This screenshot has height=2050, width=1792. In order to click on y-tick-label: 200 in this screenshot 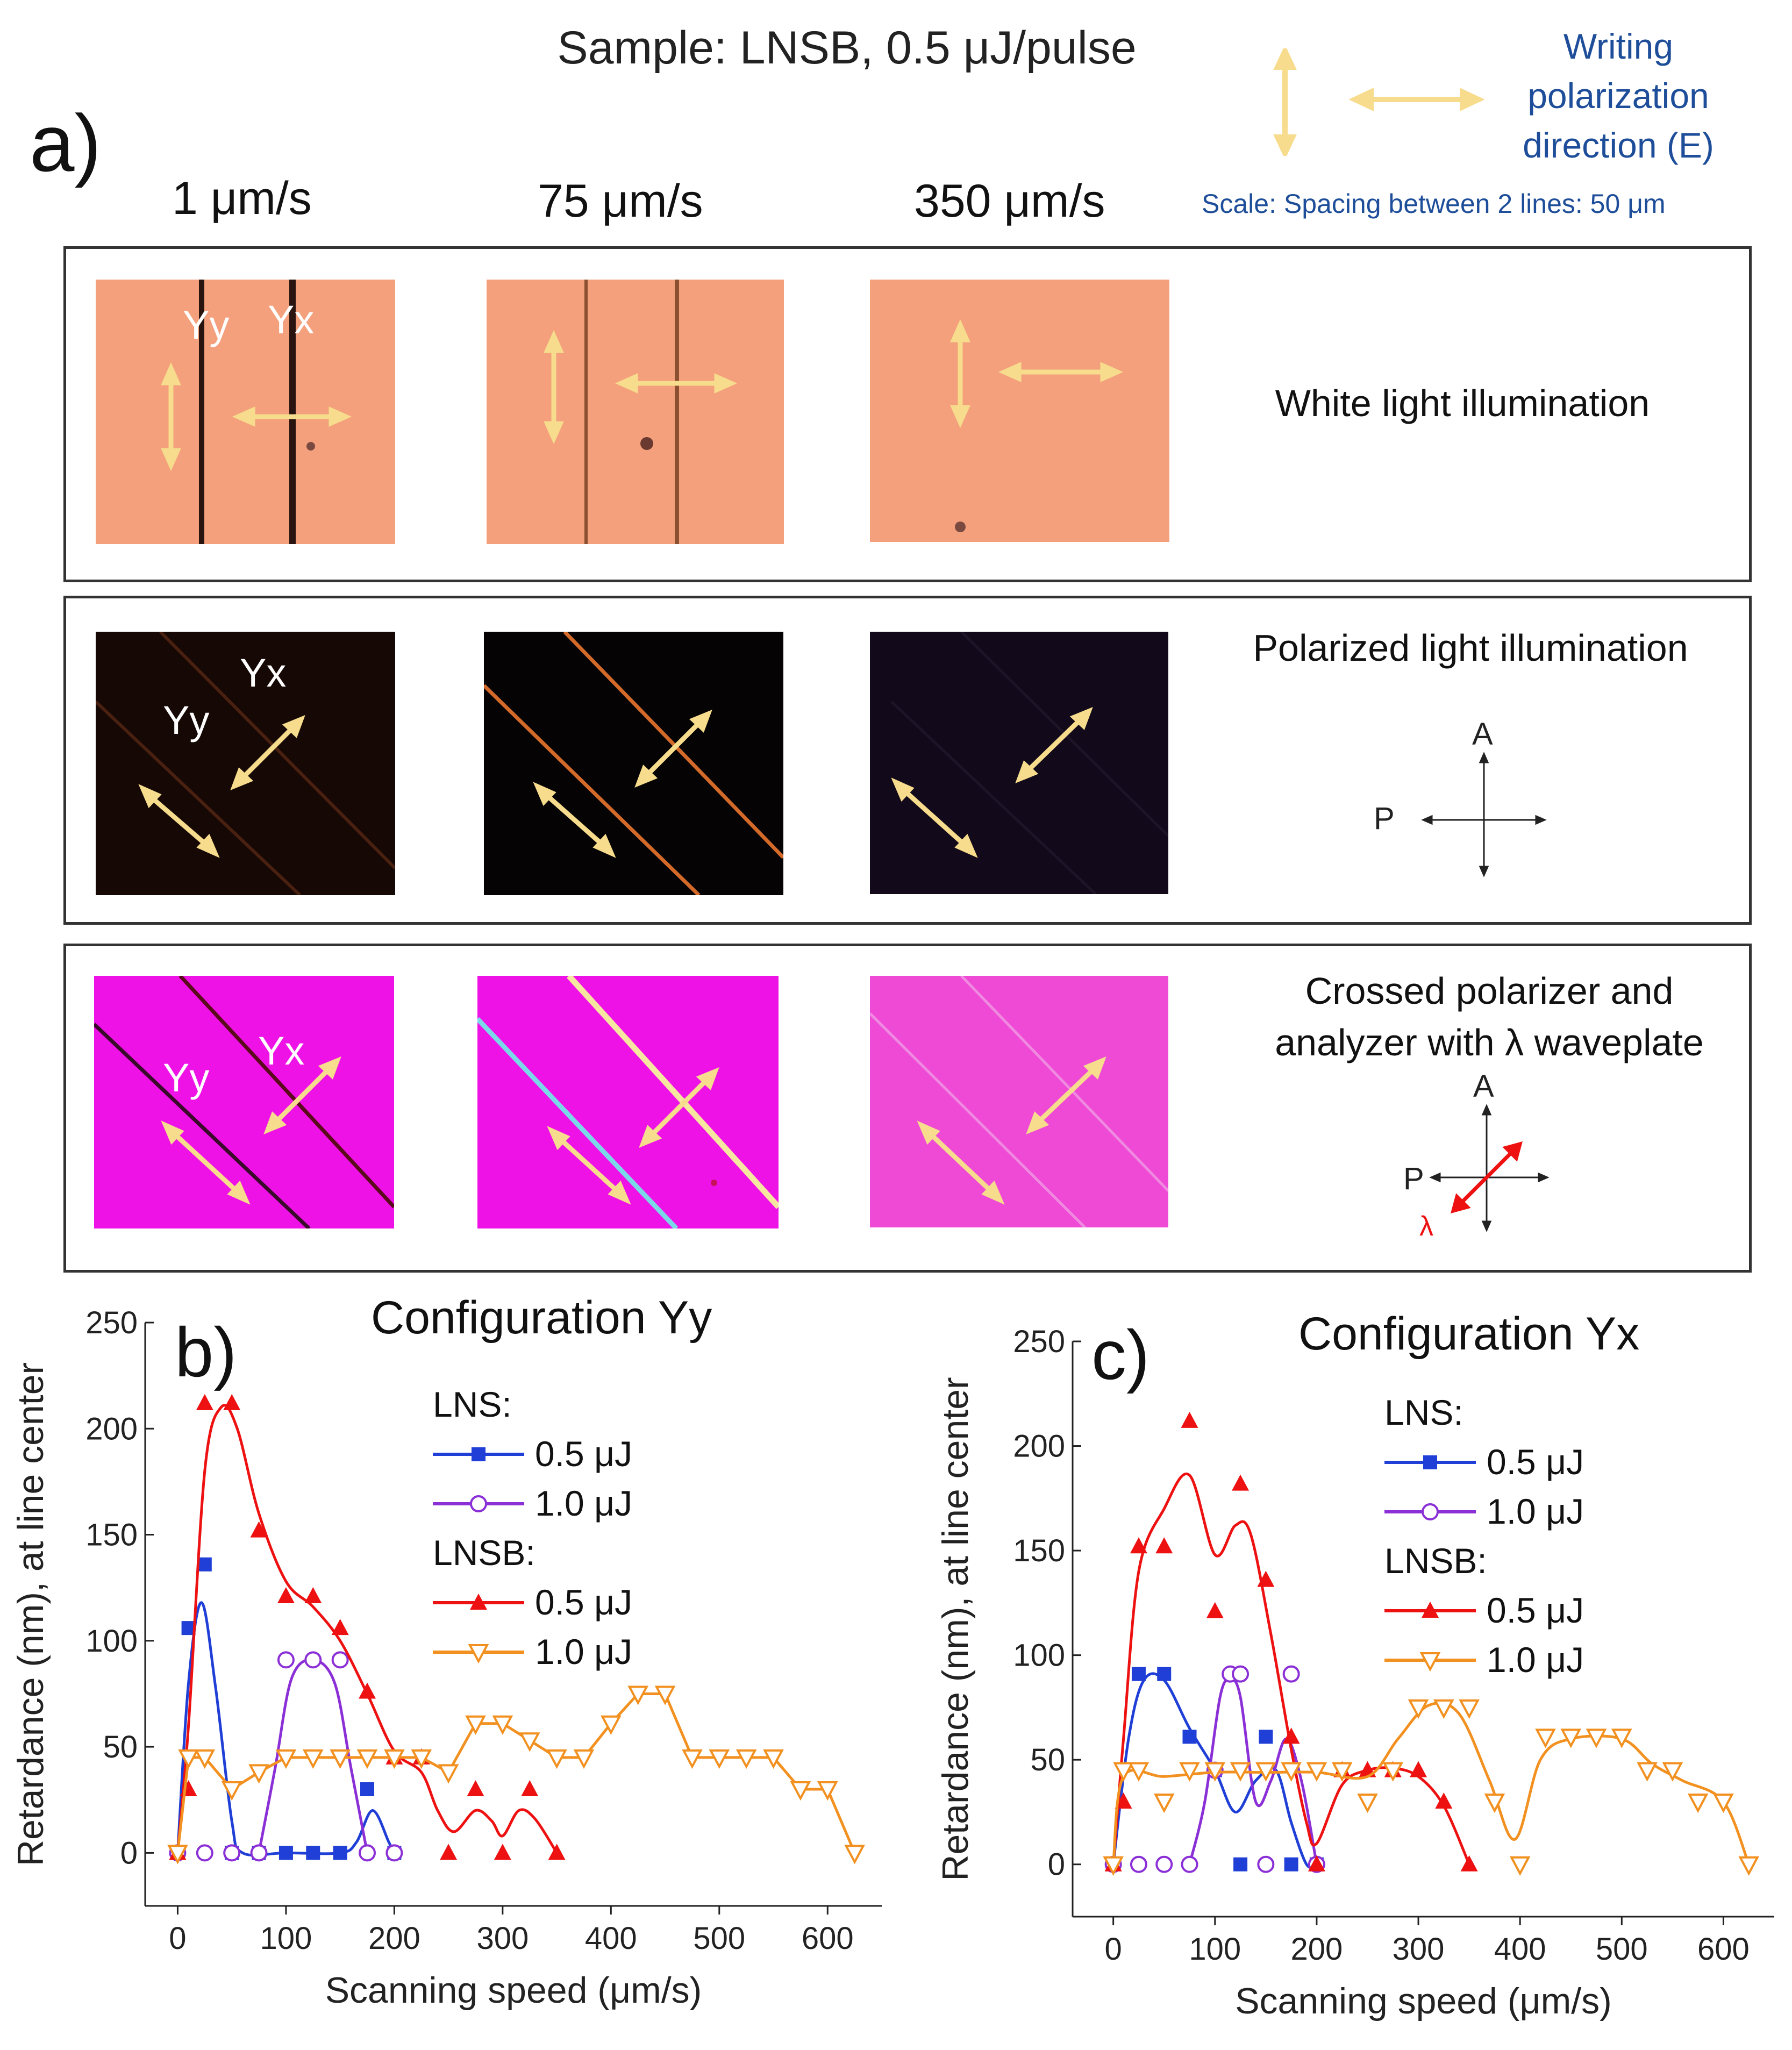, I will do `click(1039, 1446)`.